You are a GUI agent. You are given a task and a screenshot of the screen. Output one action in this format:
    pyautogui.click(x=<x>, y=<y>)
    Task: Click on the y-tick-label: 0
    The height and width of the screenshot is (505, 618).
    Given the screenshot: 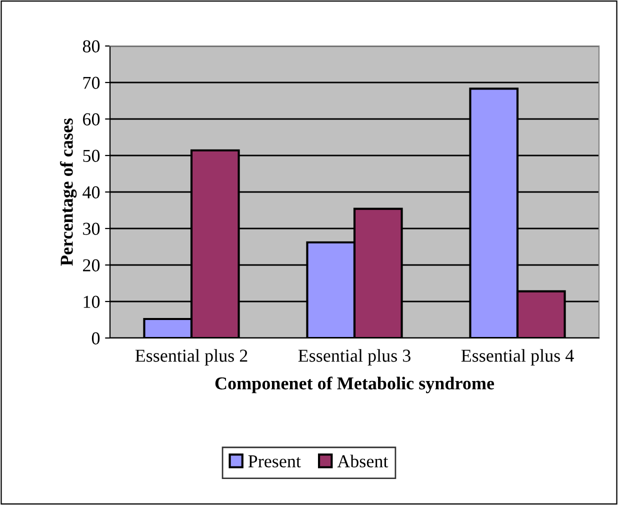 What is the action you would take?
    pyautogui.click(x=96, y=338)
    